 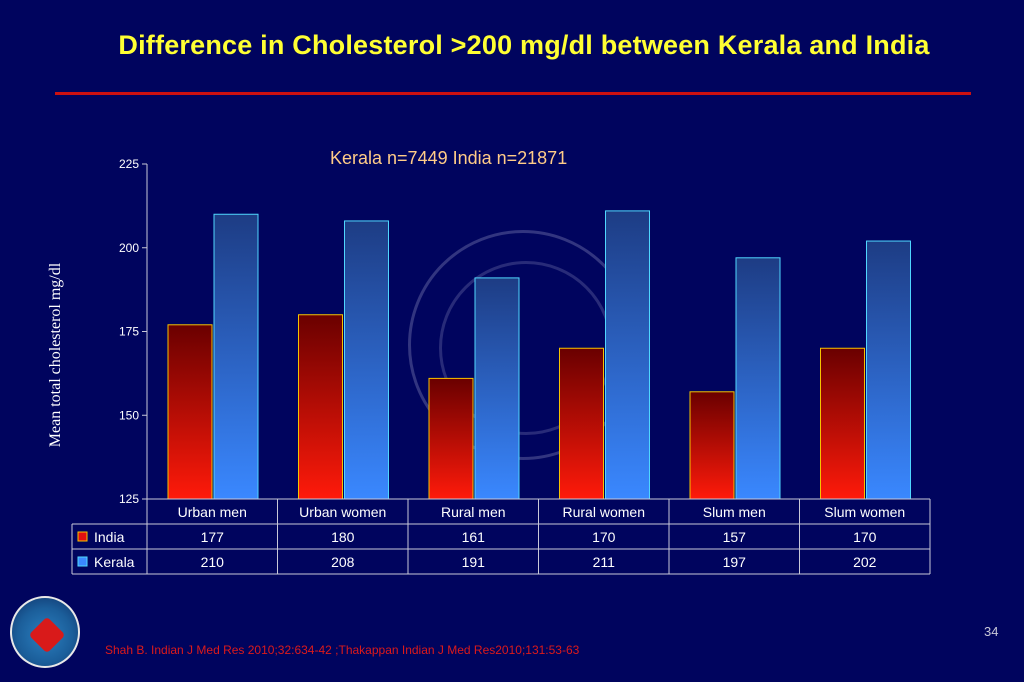 What do you see at coordinates (604, 562) in the screenshot?
I see `data-label-kerala: 211` at bounding box center [604, 562].